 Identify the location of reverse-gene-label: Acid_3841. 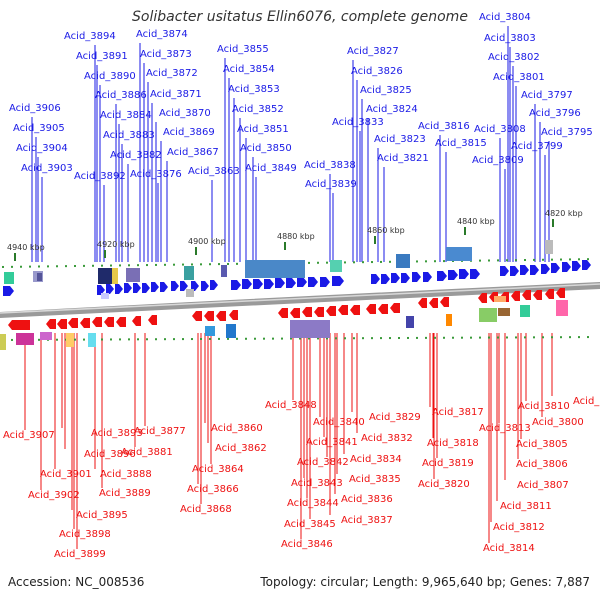
(332, 442).